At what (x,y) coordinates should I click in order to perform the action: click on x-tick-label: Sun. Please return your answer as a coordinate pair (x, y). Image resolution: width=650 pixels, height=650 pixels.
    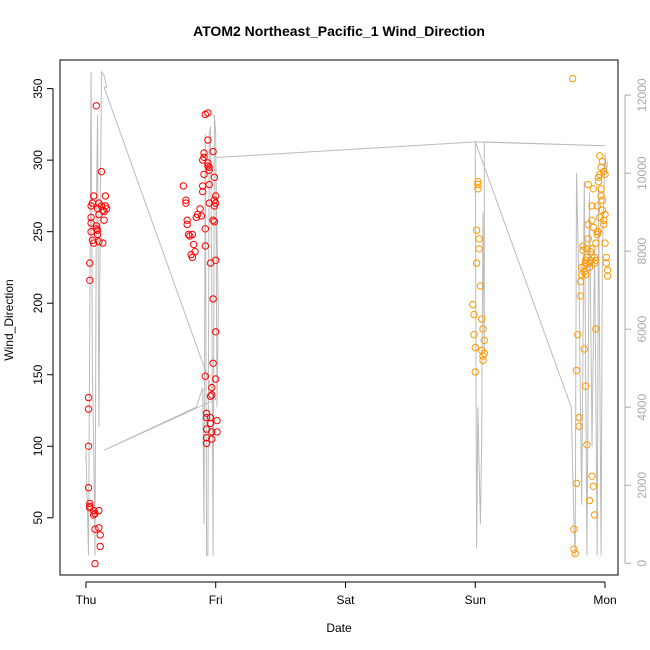
    Looking at the image, I should click on (475, 600).